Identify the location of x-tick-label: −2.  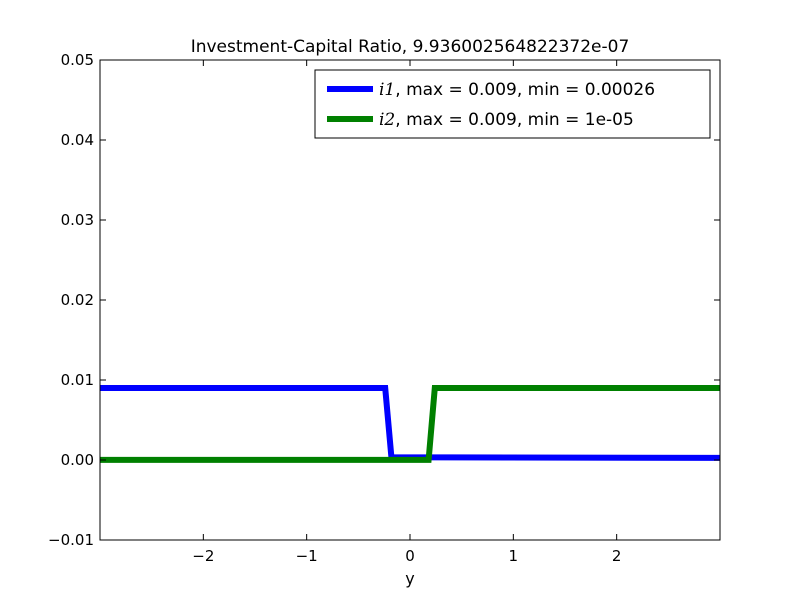
(203, 556).